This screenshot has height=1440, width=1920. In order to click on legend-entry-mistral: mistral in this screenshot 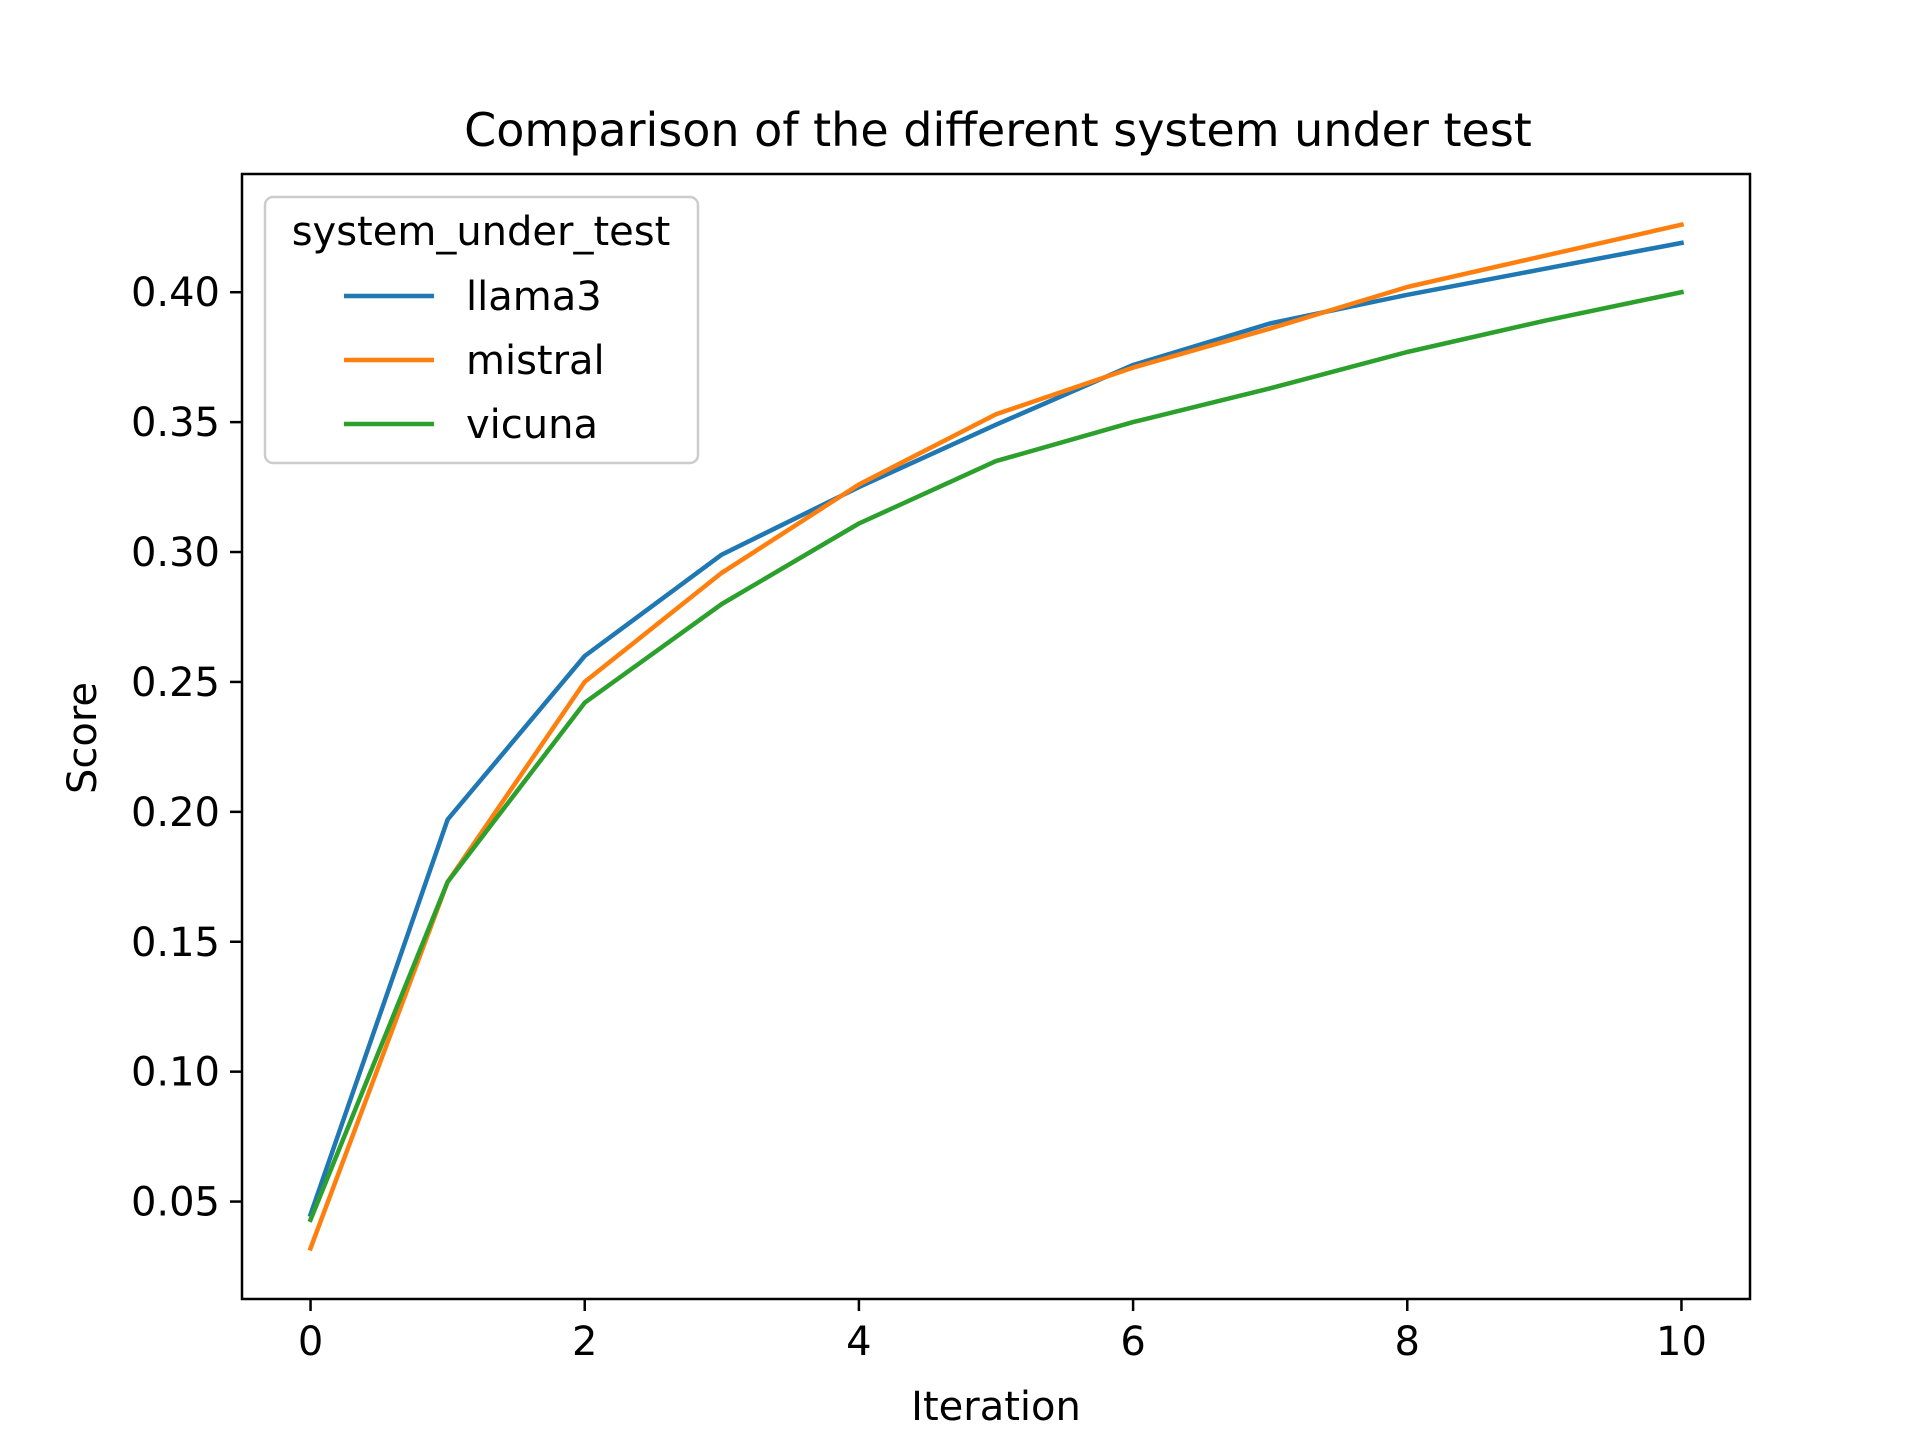, I will do `click(474, 361)`.